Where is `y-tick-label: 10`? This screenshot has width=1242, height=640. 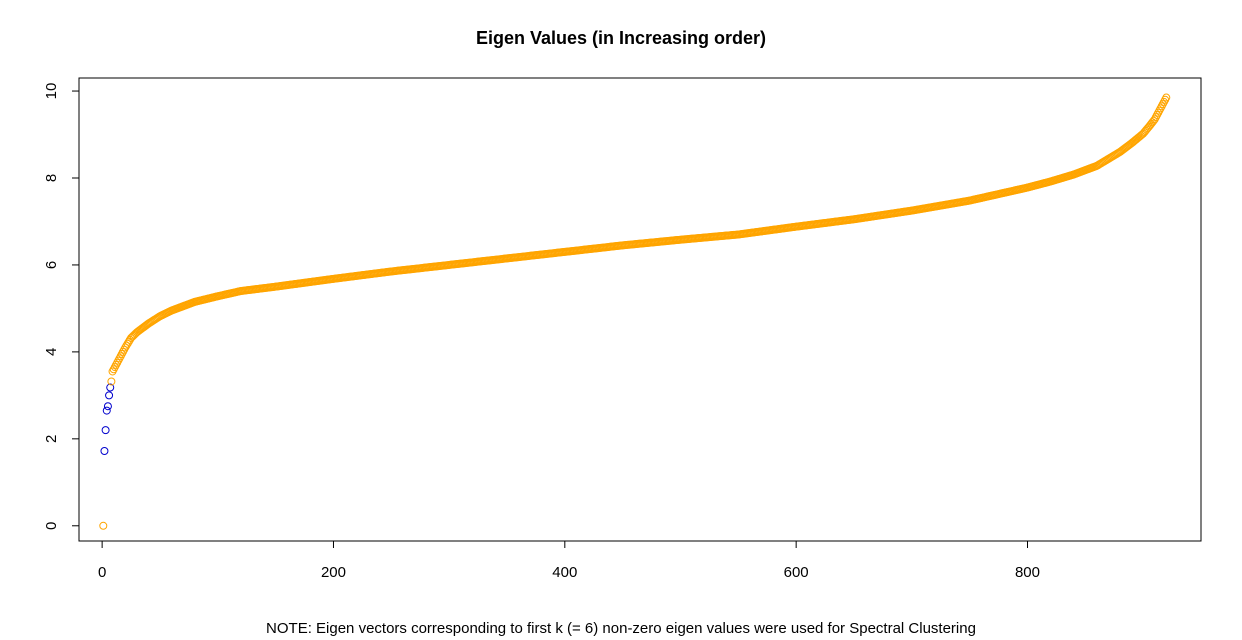
y-tick-label: 10 is located at coordinates (51, 91).